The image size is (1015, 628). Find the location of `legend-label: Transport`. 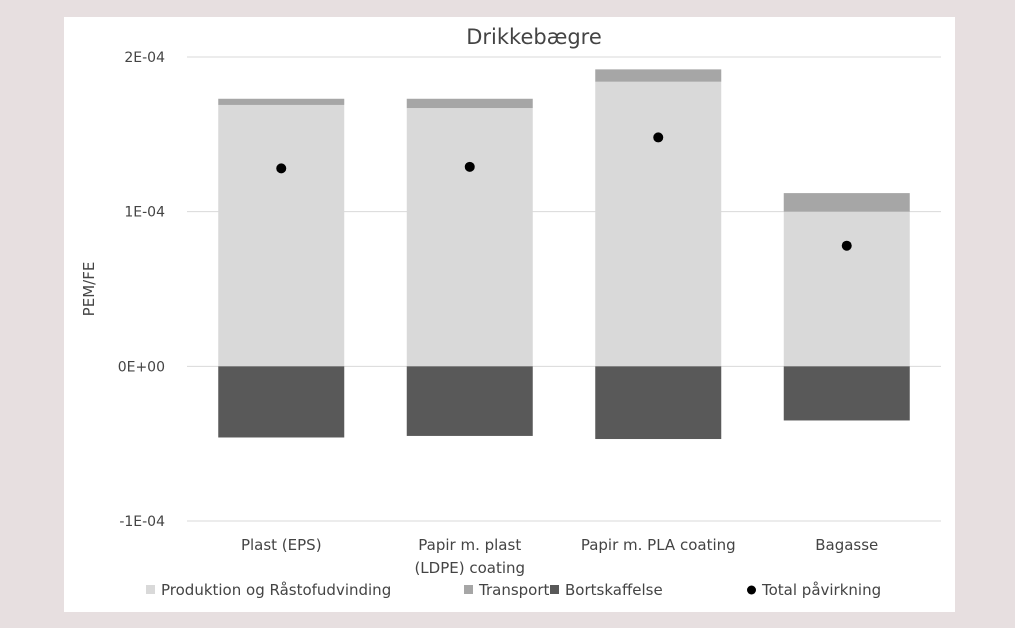

legend-label: Transport is located at coordinates (514, 590).